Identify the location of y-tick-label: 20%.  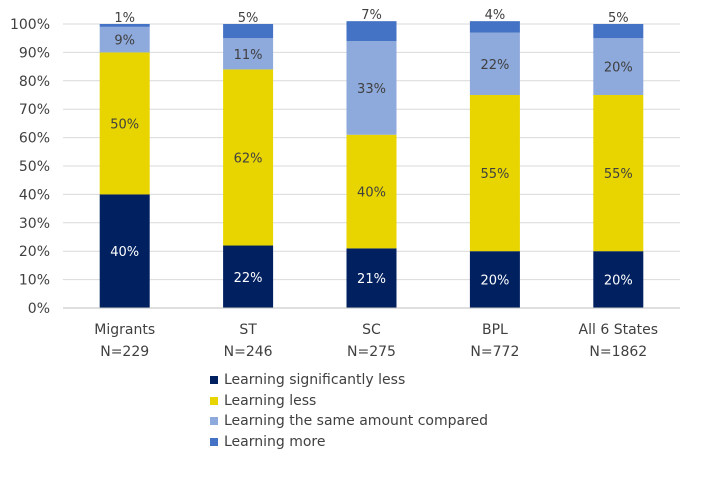
(34, 252).